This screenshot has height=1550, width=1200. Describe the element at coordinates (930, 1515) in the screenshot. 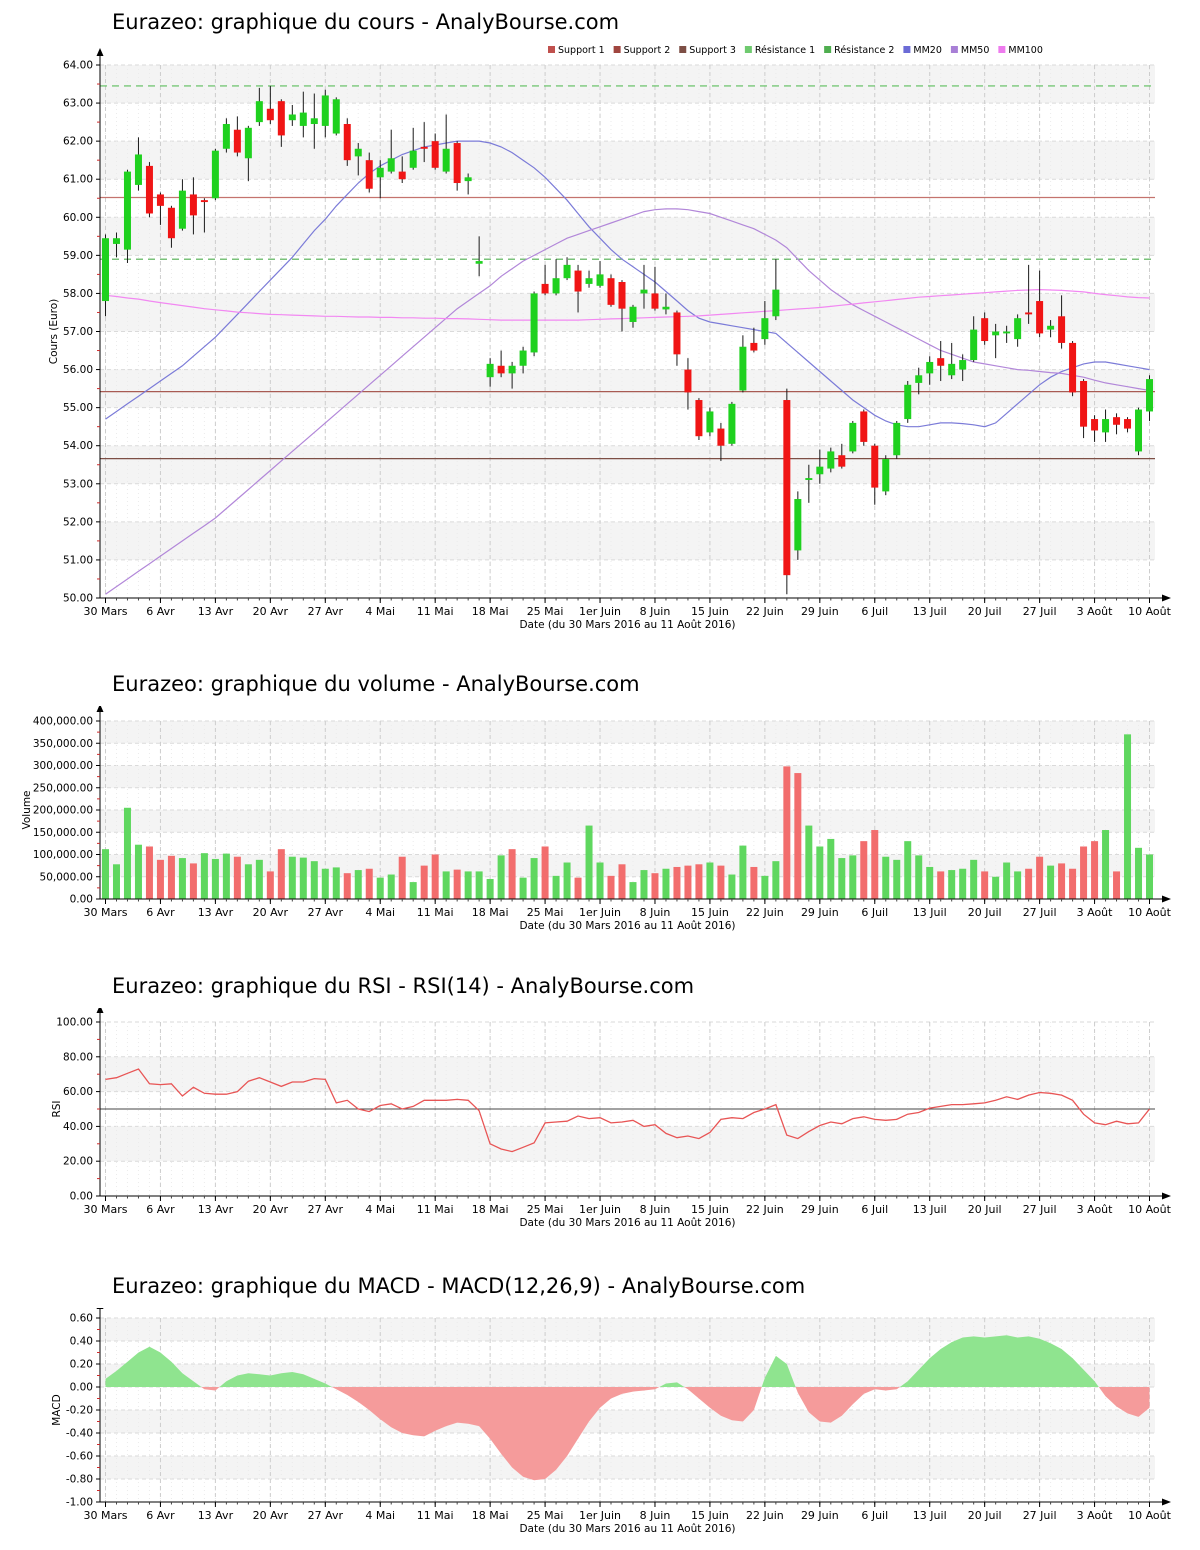

I see `svg-text: 13 Juil` at that location.